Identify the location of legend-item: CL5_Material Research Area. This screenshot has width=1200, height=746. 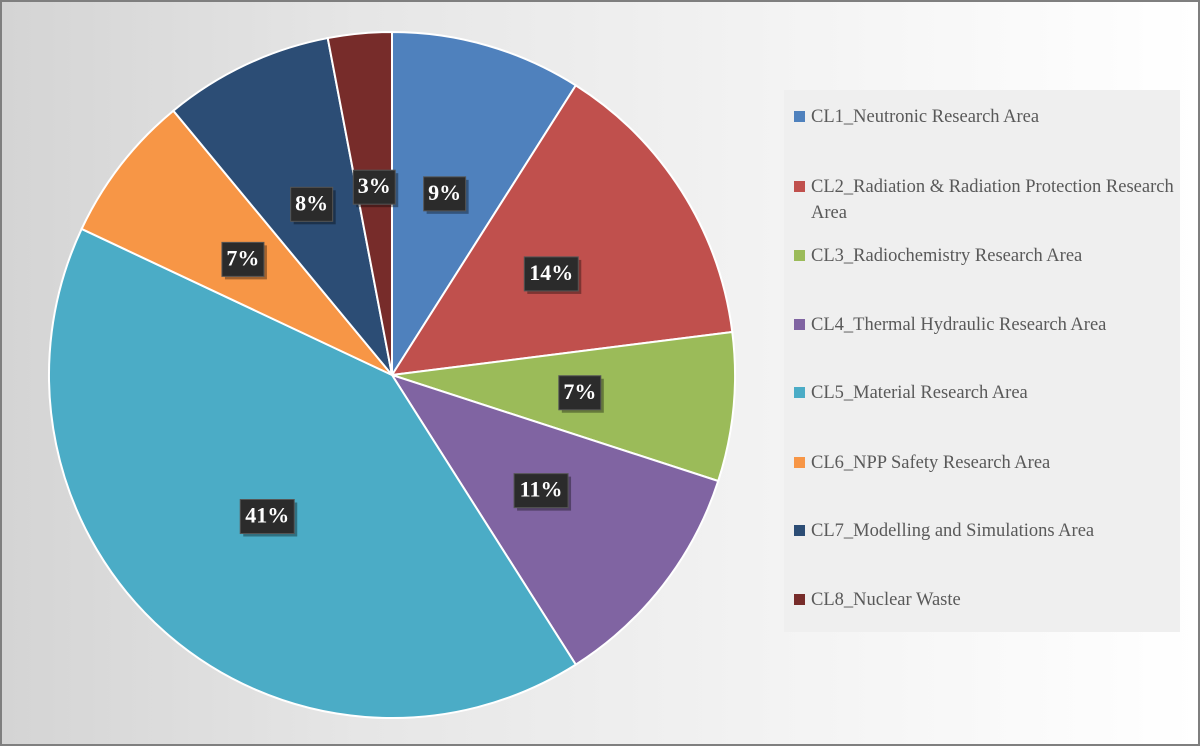
(984, 393).